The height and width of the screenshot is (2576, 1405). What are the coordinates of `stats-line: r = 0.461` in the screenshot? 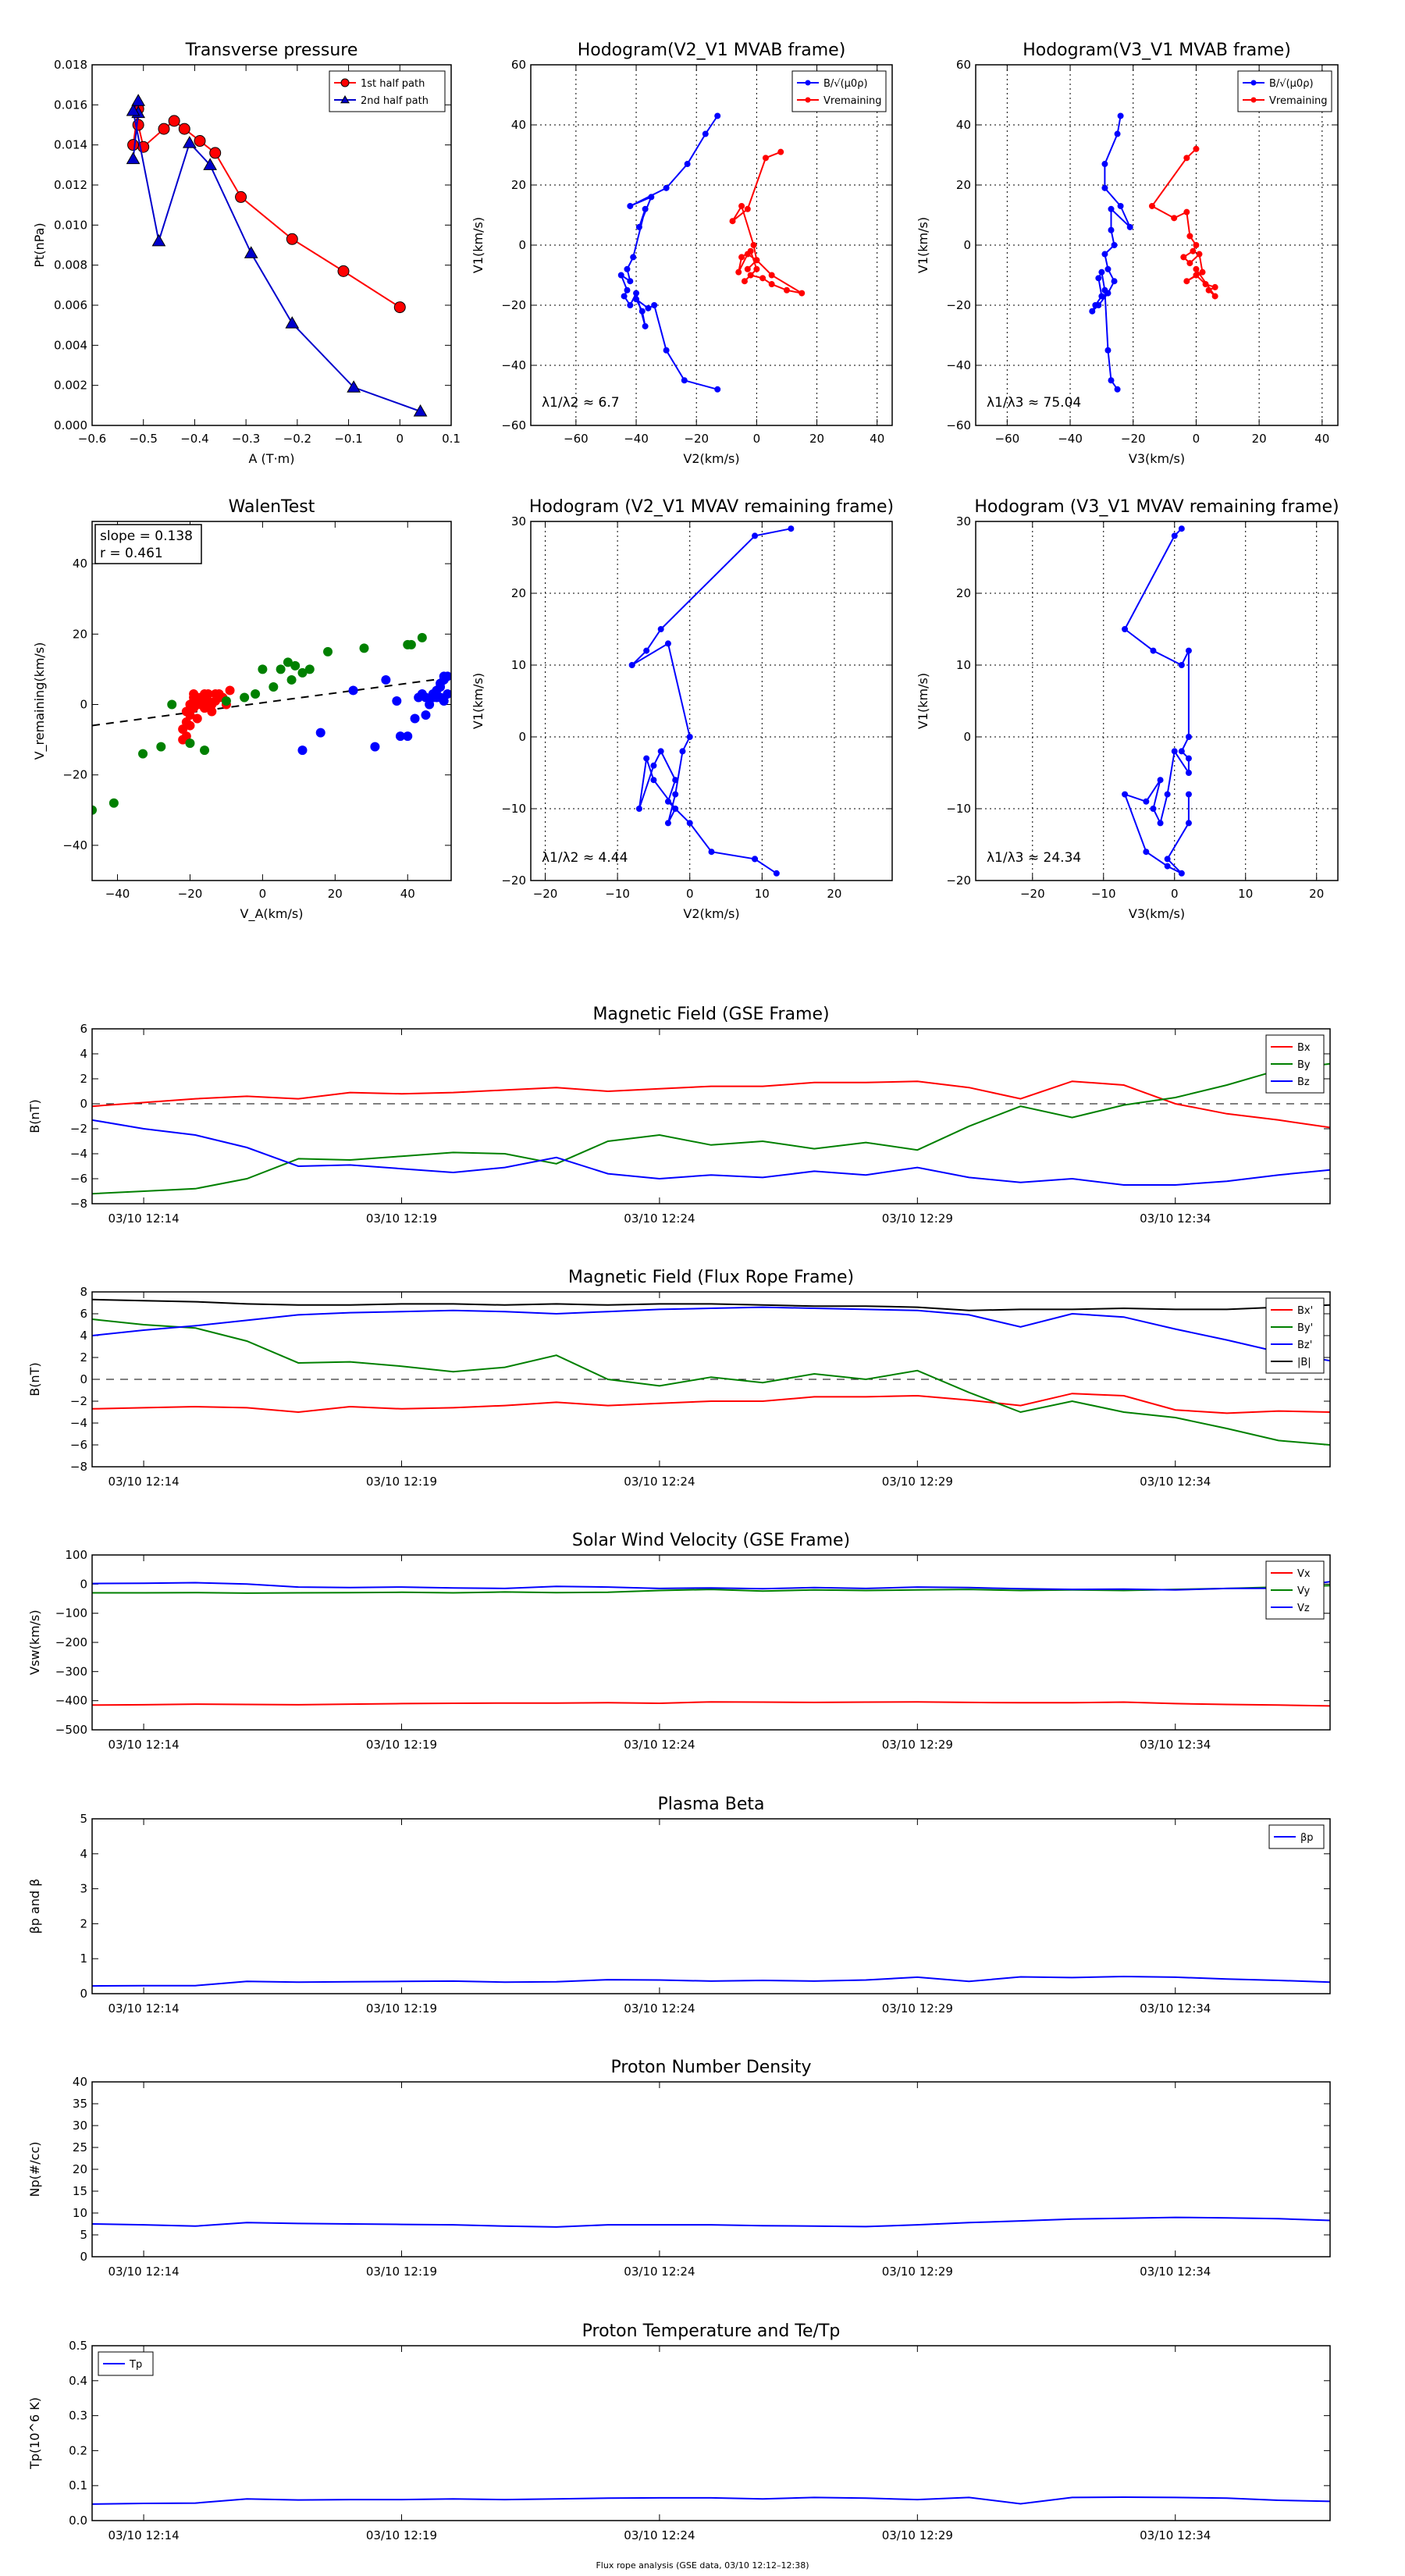 It's located at (131, 553).